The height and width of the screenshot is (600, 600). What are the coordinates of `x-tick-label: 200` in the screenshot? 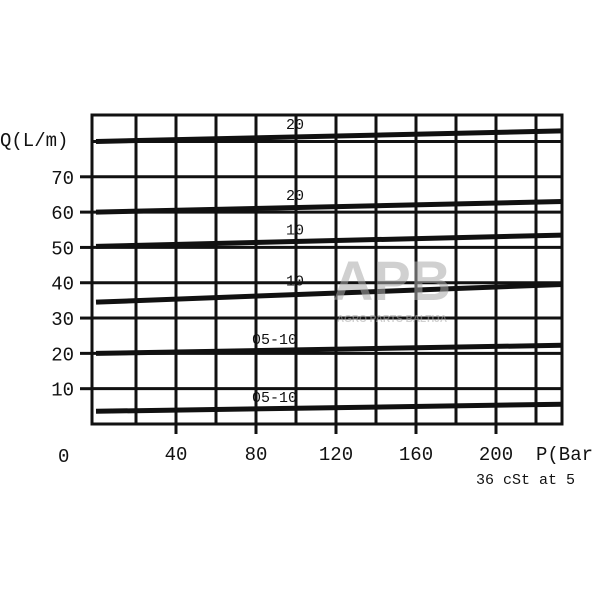 It's located at (496, 455).